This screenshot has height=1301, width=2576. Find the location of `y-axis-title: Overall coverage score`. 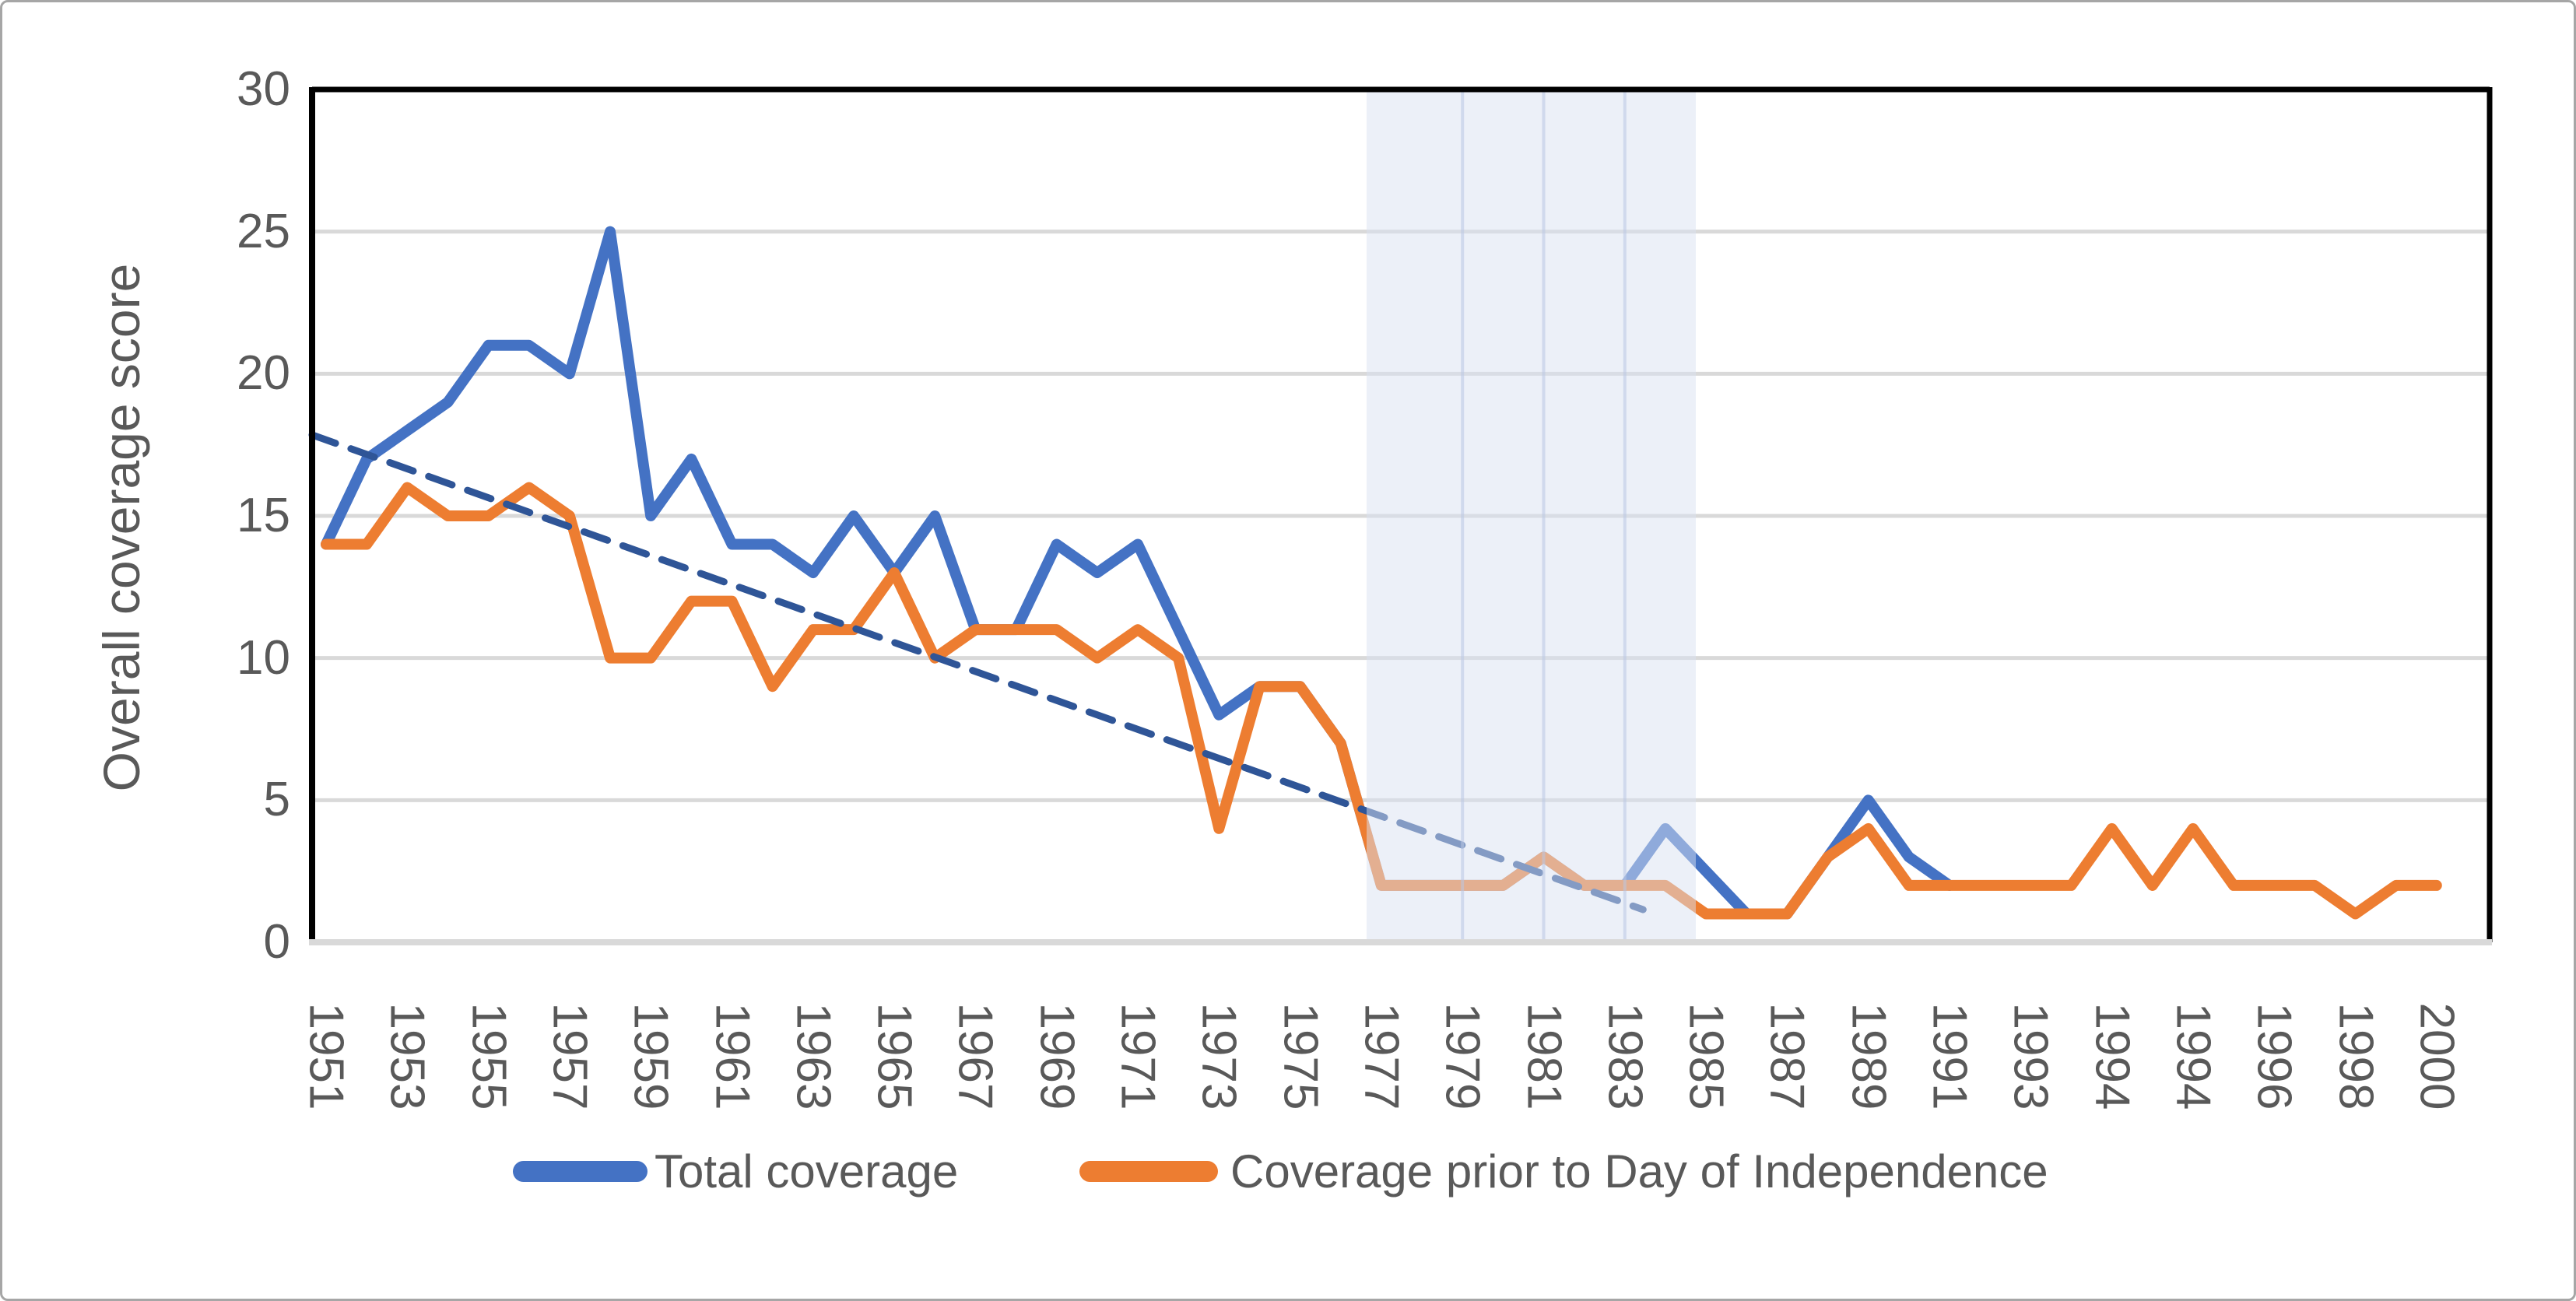

y-axis-title: Overall coverage score is located at coordinates (122, 527).